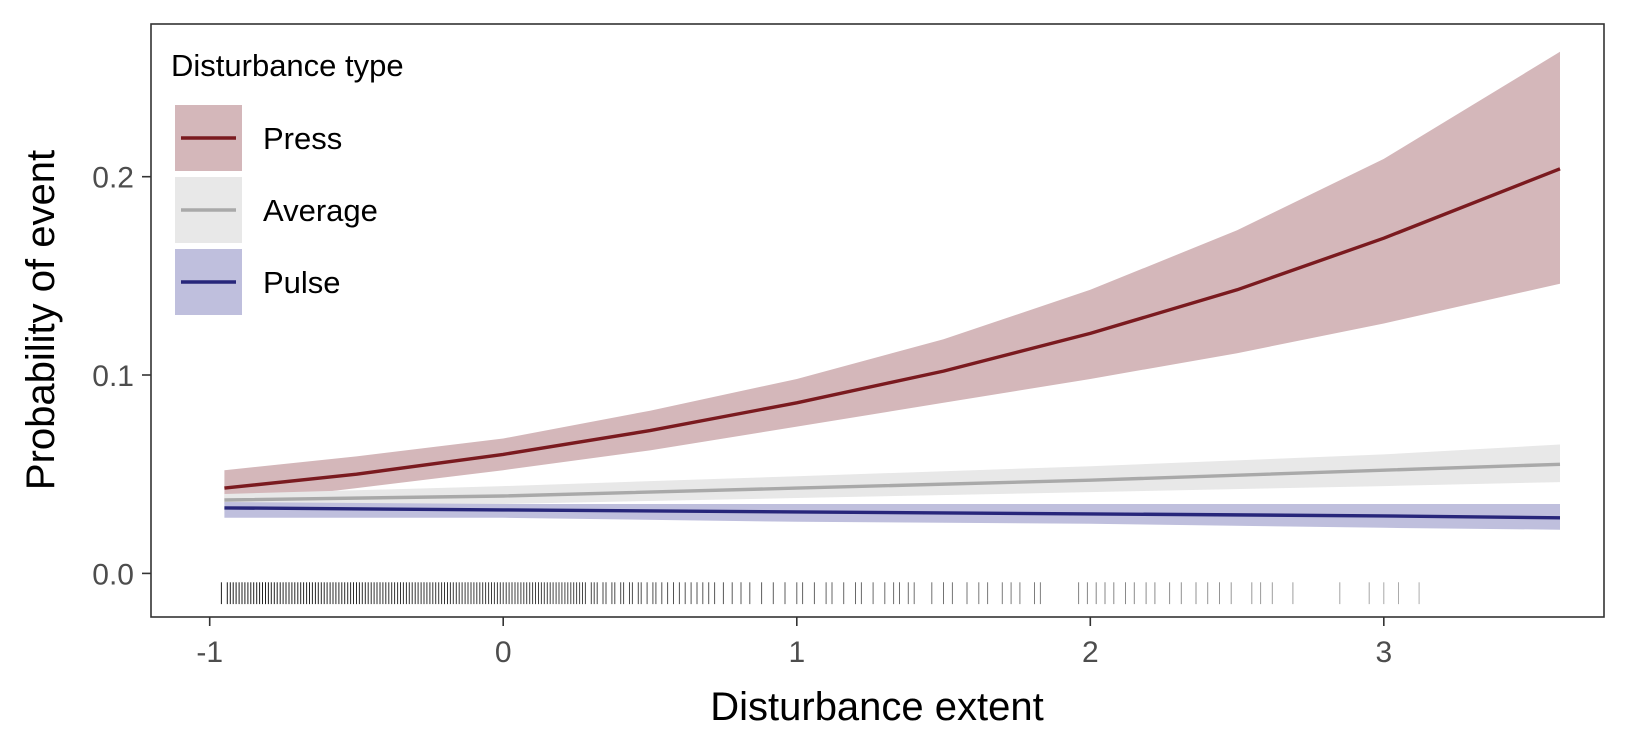 The image size is (1650, 750). I want to click on legend-label-press: Press, so click(302, 138).